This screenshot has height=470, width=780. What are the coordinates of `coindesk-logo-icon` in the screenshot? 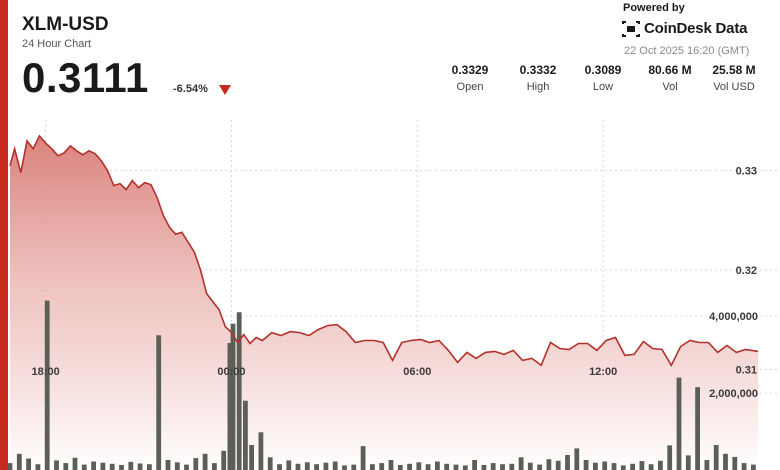 It's located at (631, 28).